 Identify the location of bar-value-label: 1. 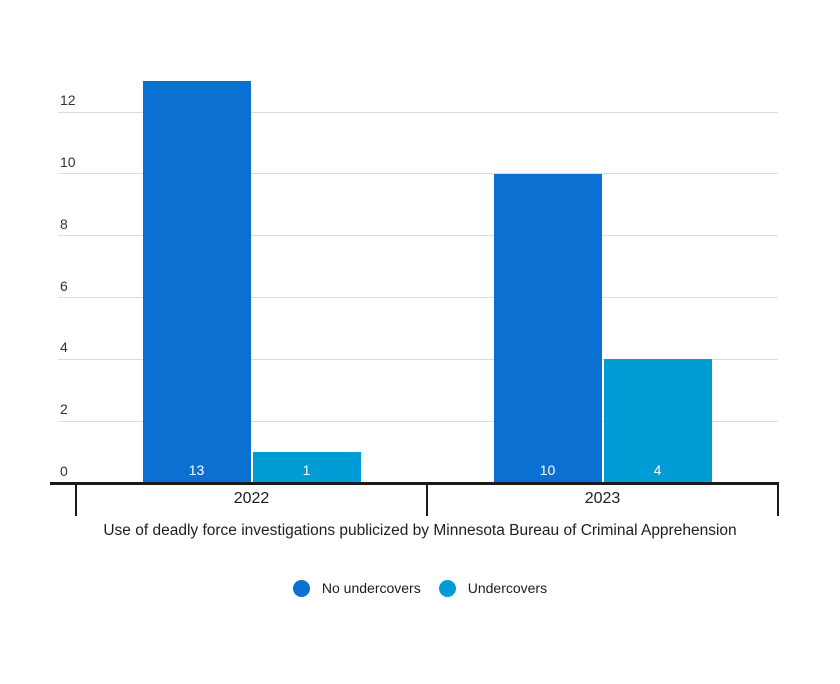
(306, 470).